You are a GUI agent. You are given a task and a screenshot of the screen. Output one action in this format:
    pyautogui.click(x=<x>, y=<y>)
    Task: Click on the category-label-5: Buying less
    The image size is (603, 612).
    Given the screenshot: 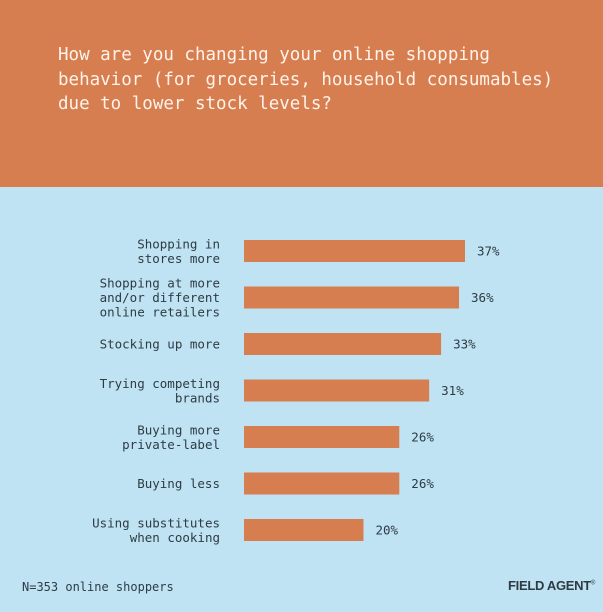 What is the action you would take?
    pyautogui.click(x=178, y=483)
    